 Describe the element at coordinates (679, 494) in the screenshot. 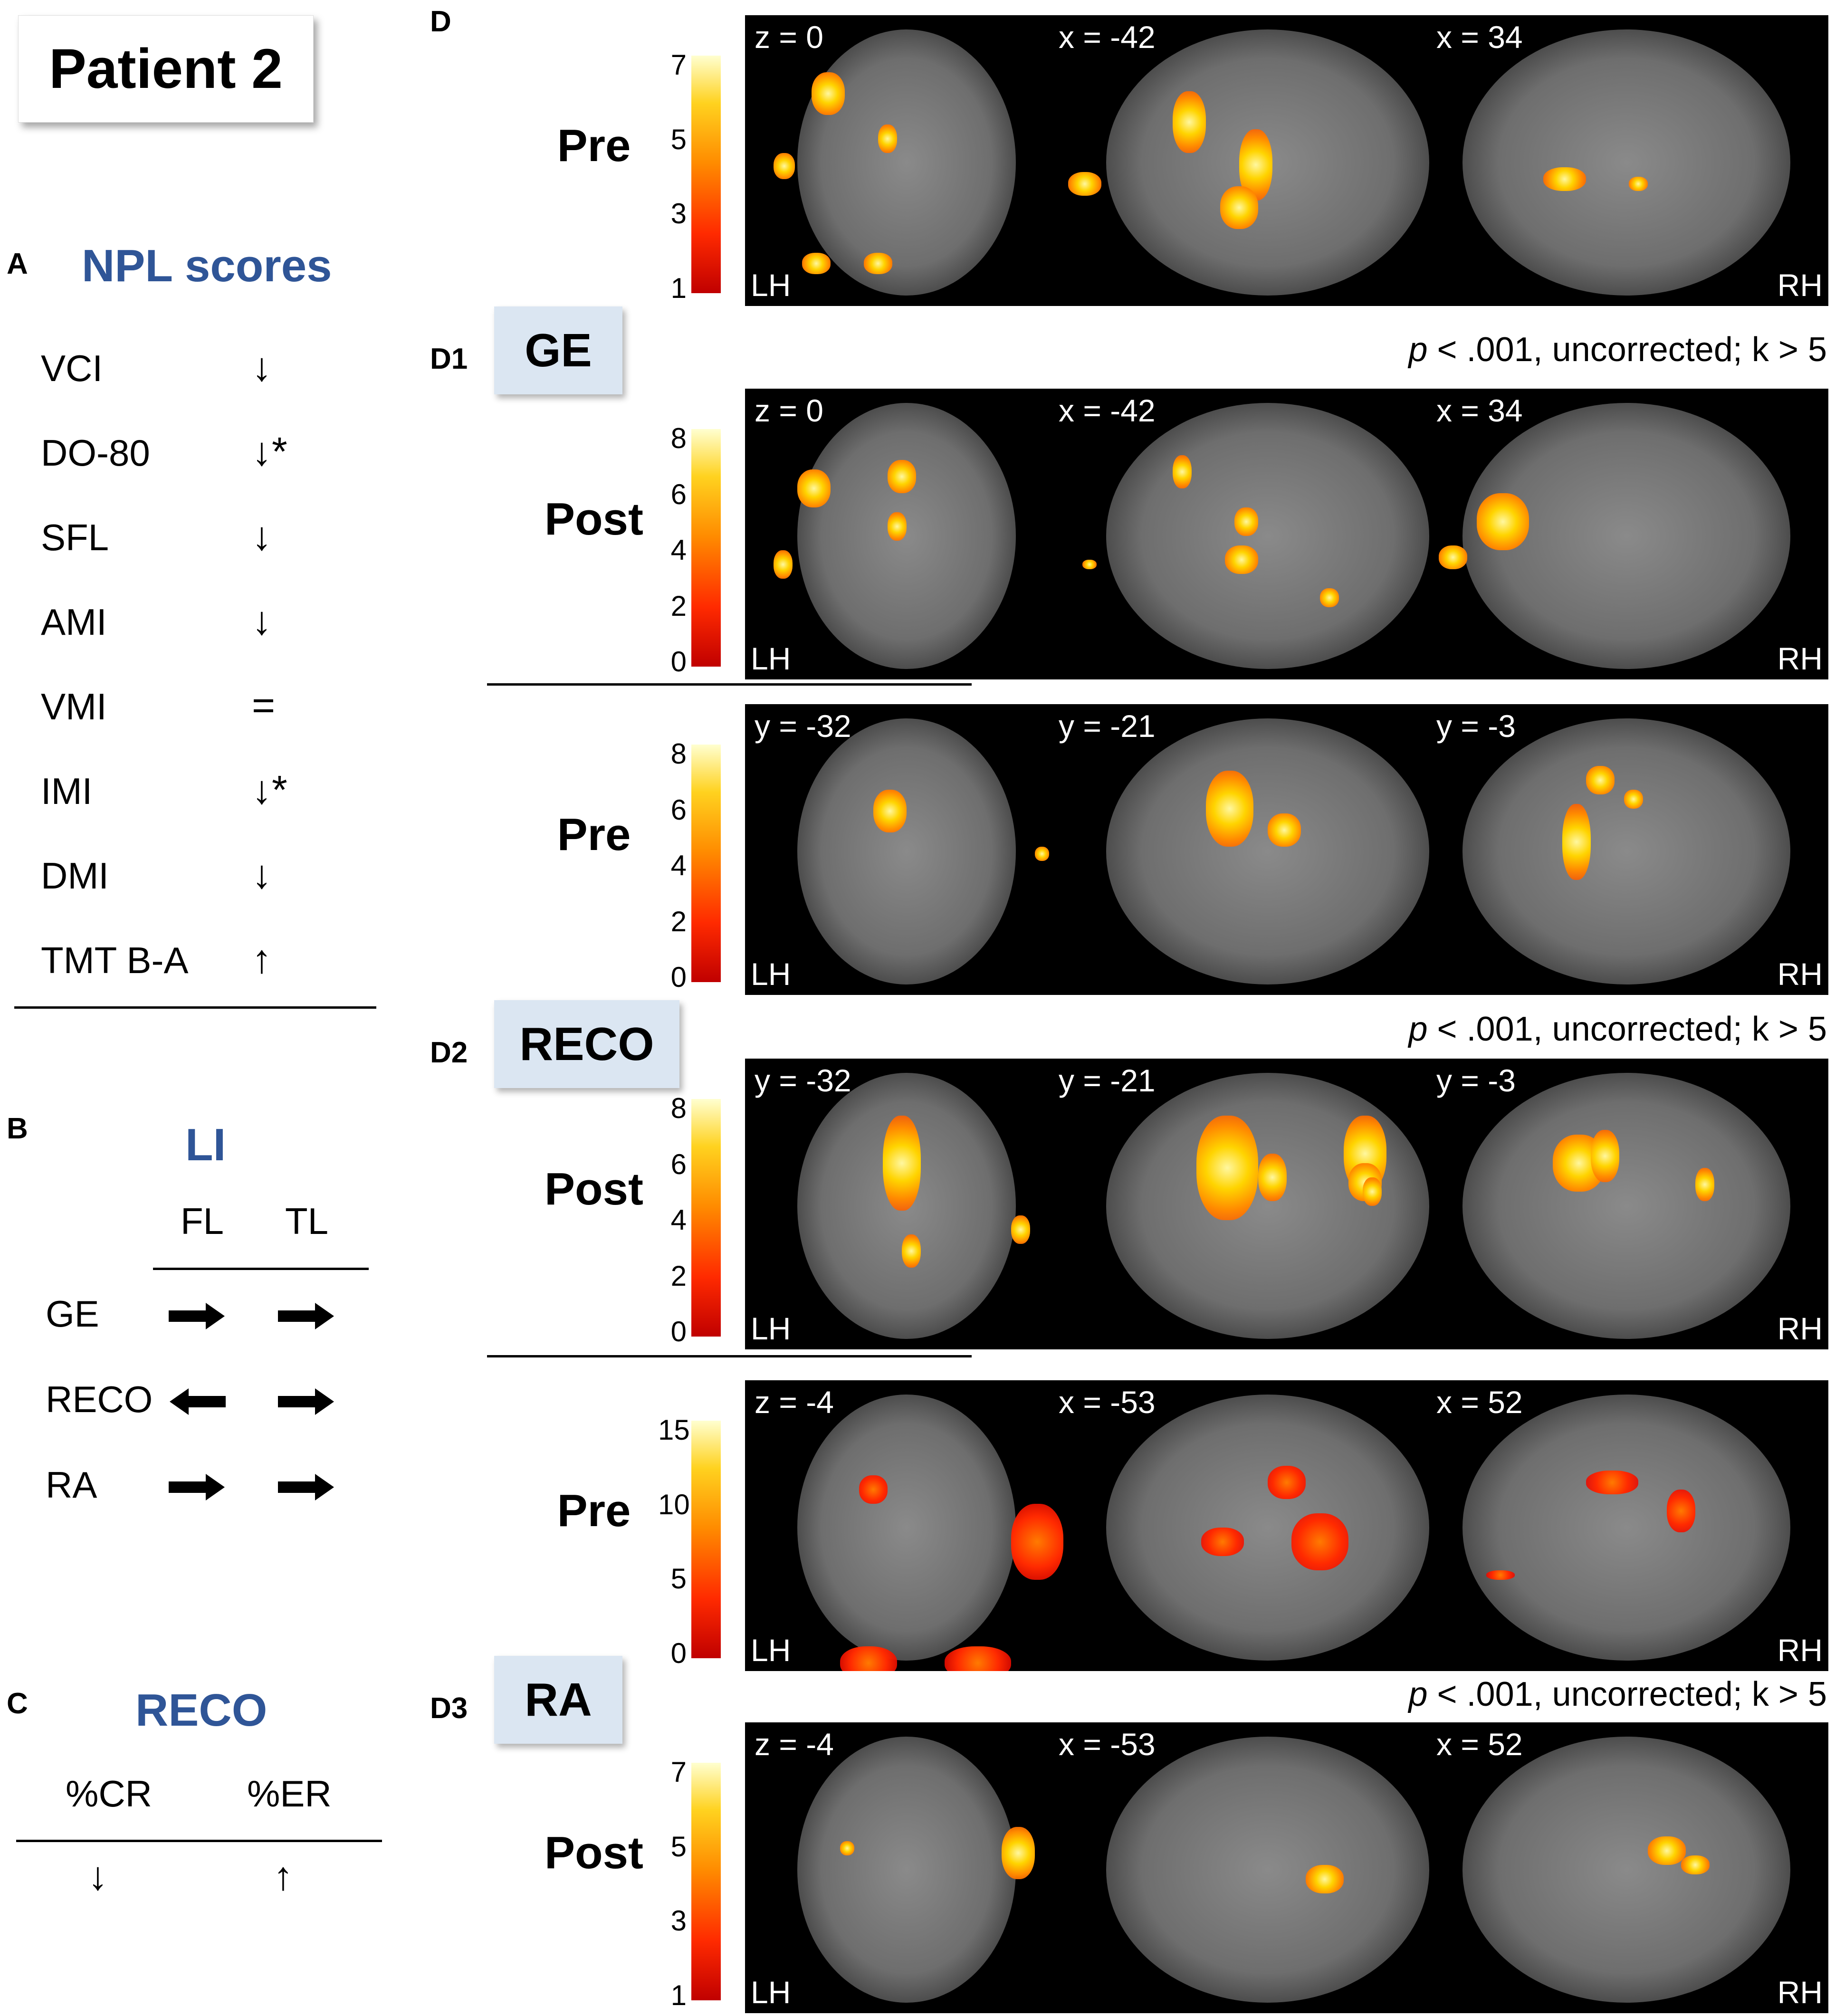

I see `colorbar-tick: 6` at that location.